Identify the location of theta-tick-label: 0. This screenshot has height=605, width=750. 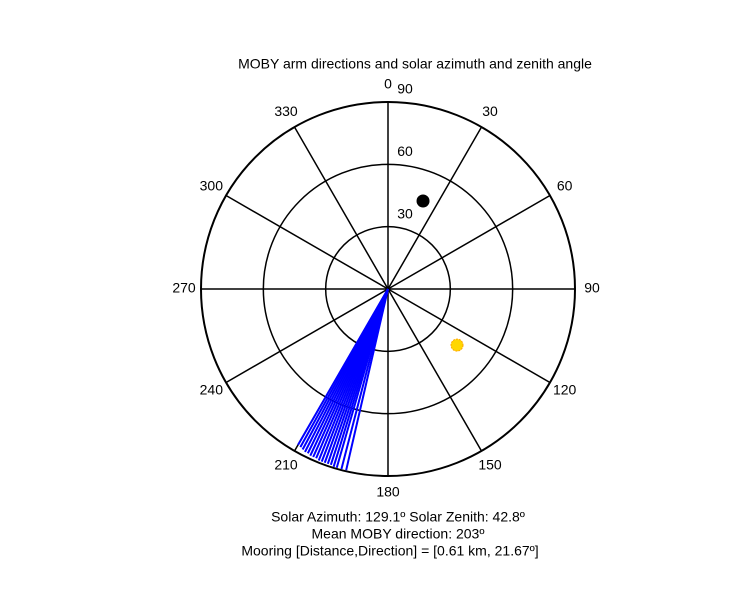
(388, 84).